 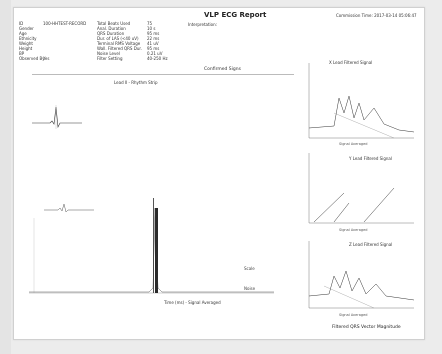 I want to click on waveform-label: Lead II - Rhythm Strip, so click(x=136, y=82).